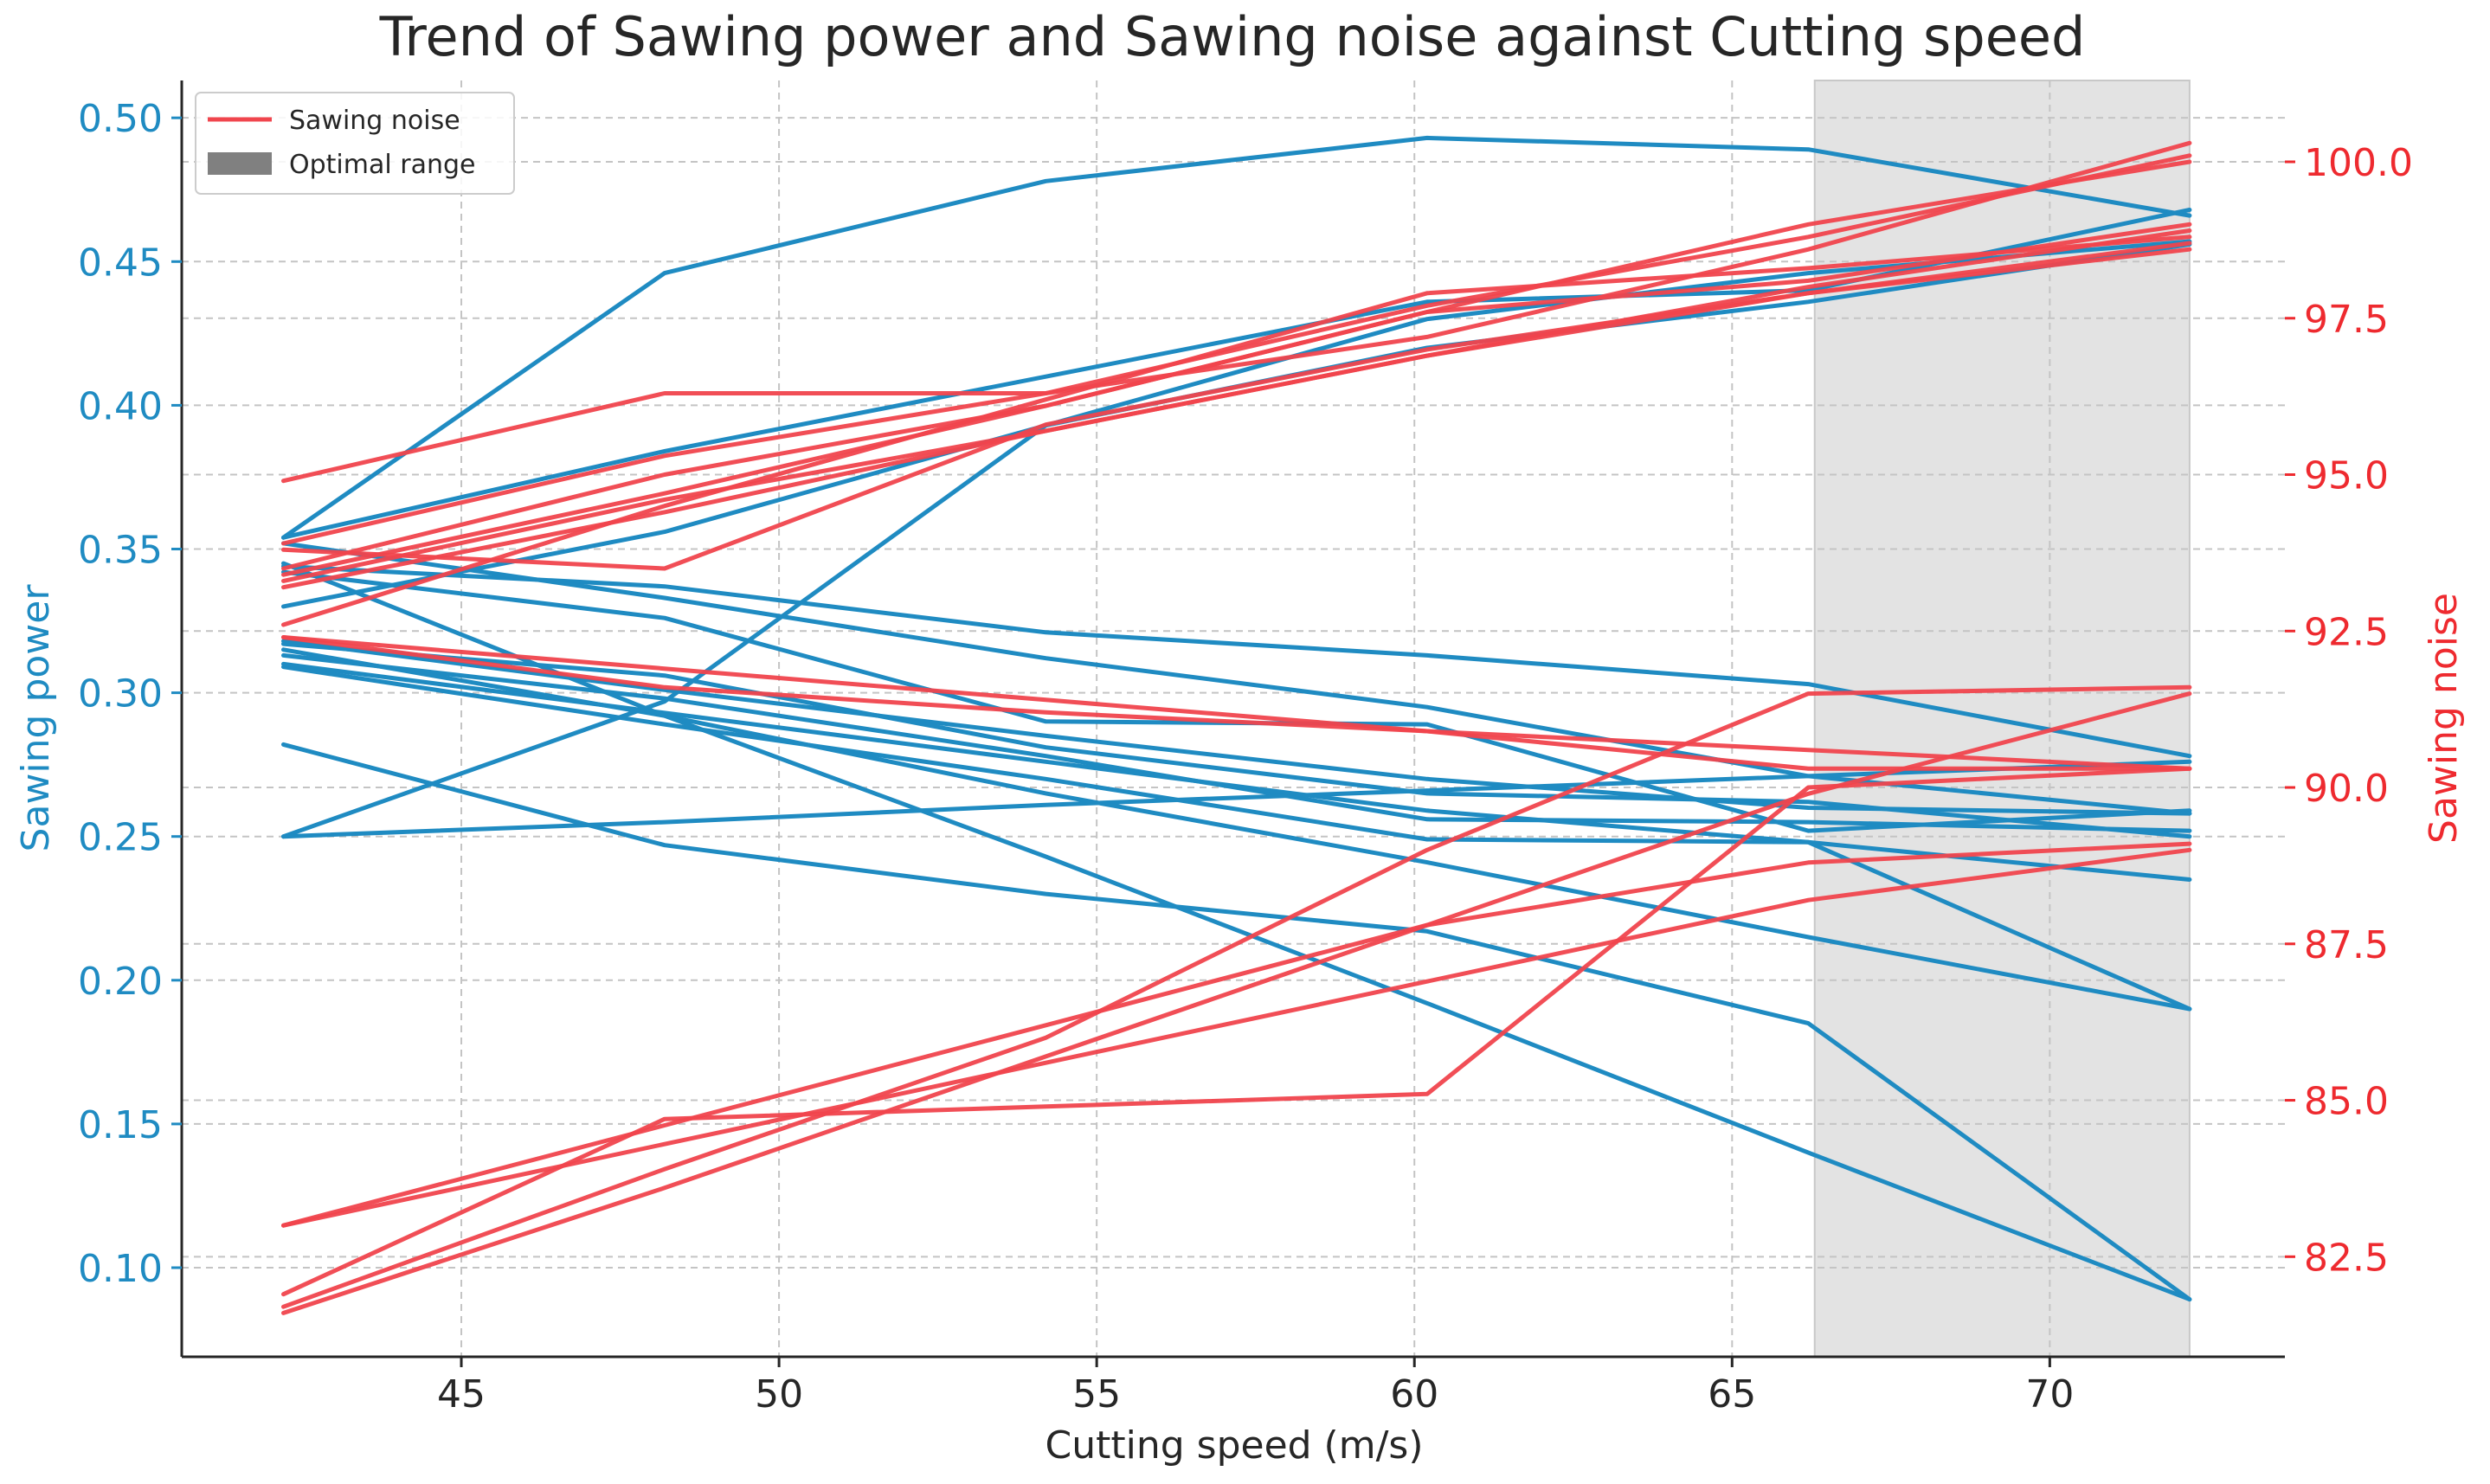 The width and height of the screenshot is (2490, 1484). Describe the element at coordinates (2347, 1258) in the screenshot. I see `y-tick-label-right-0: 82.5` at that location.